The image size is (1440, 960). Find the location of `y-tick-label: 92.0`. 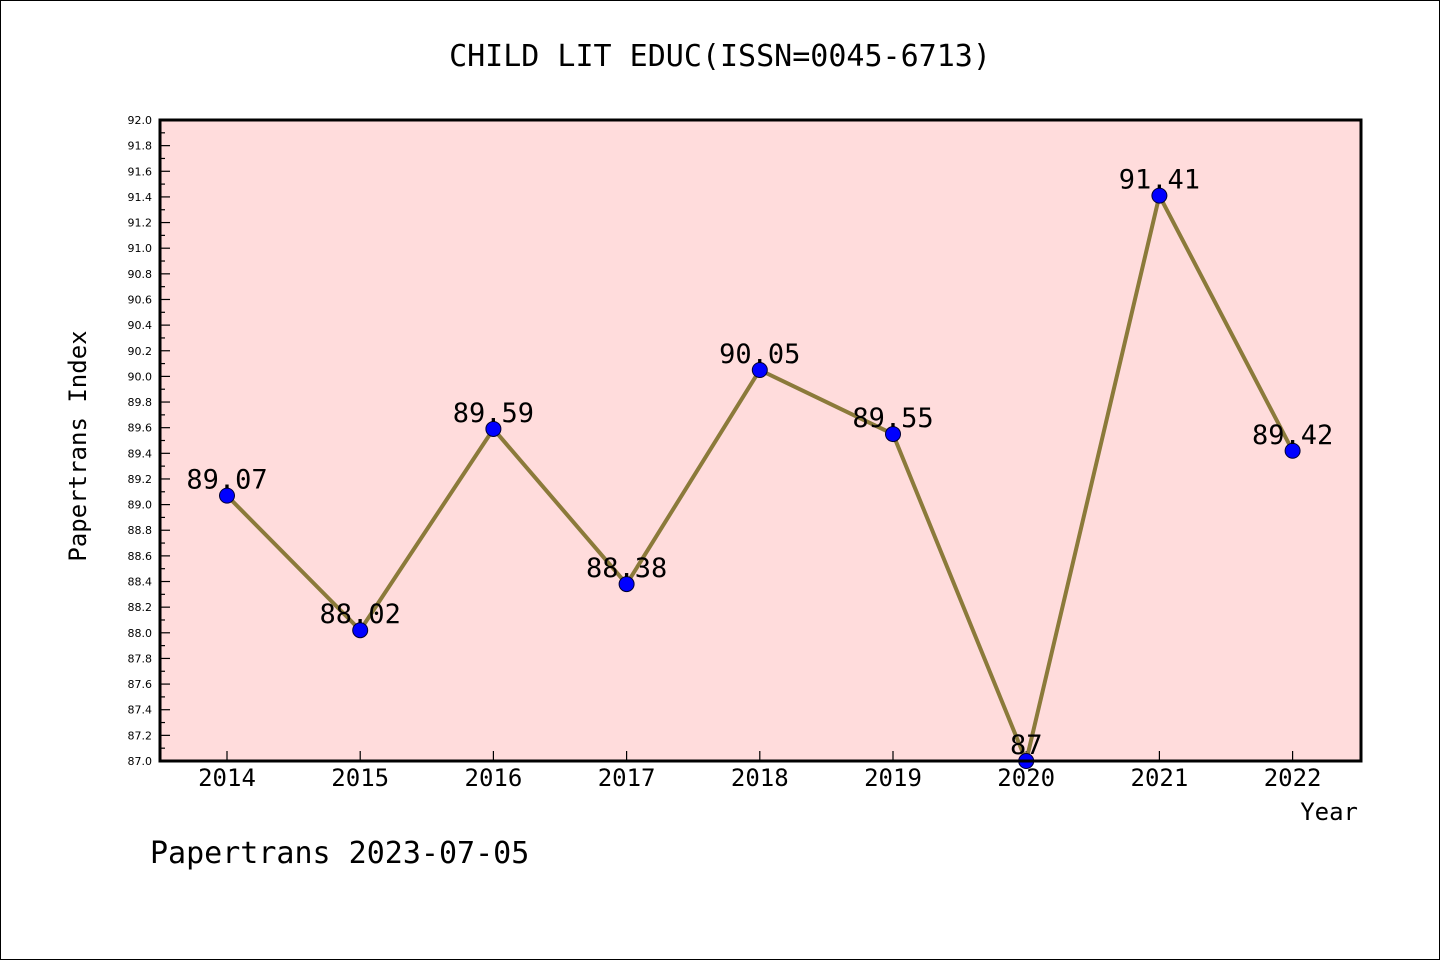

y-tick-label: 92.0 is located at coordinates (140, 120).